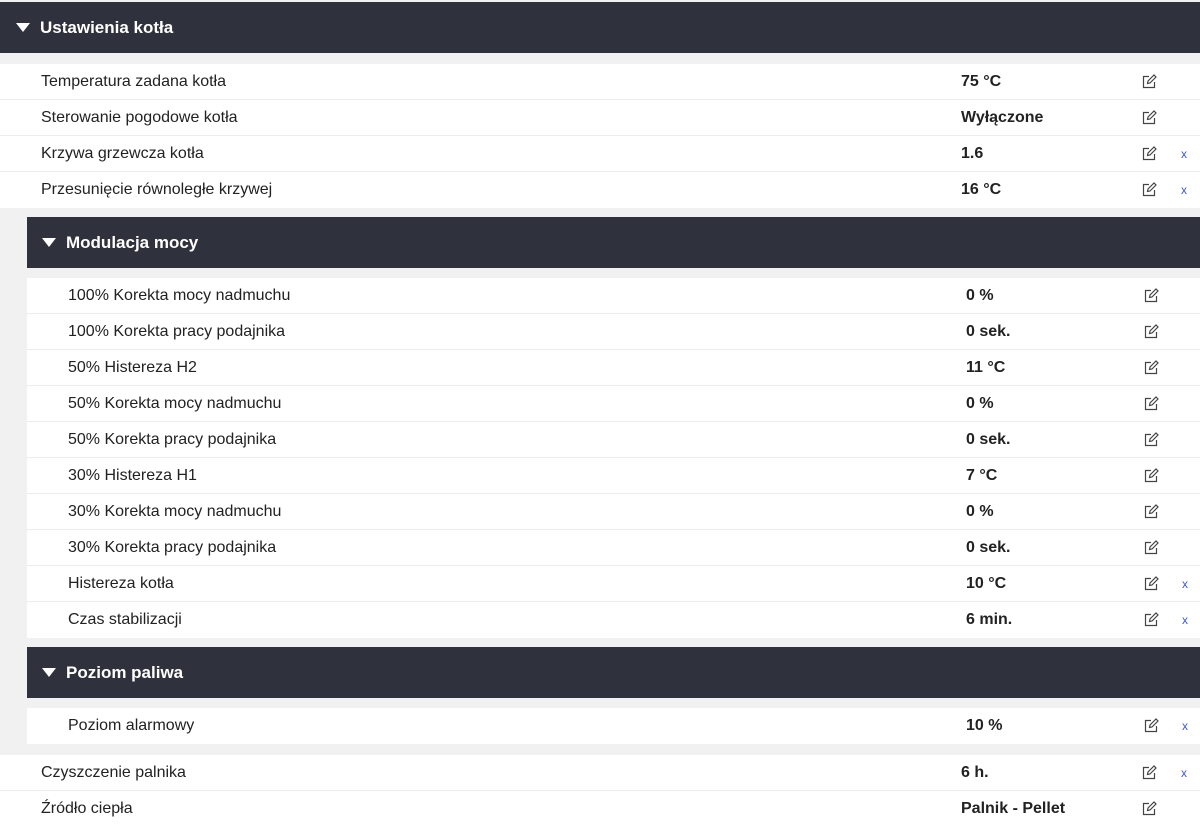  I want to click on setting-row: 30% Korekta mocy nadmuchu 0 %, so click(613, 512).